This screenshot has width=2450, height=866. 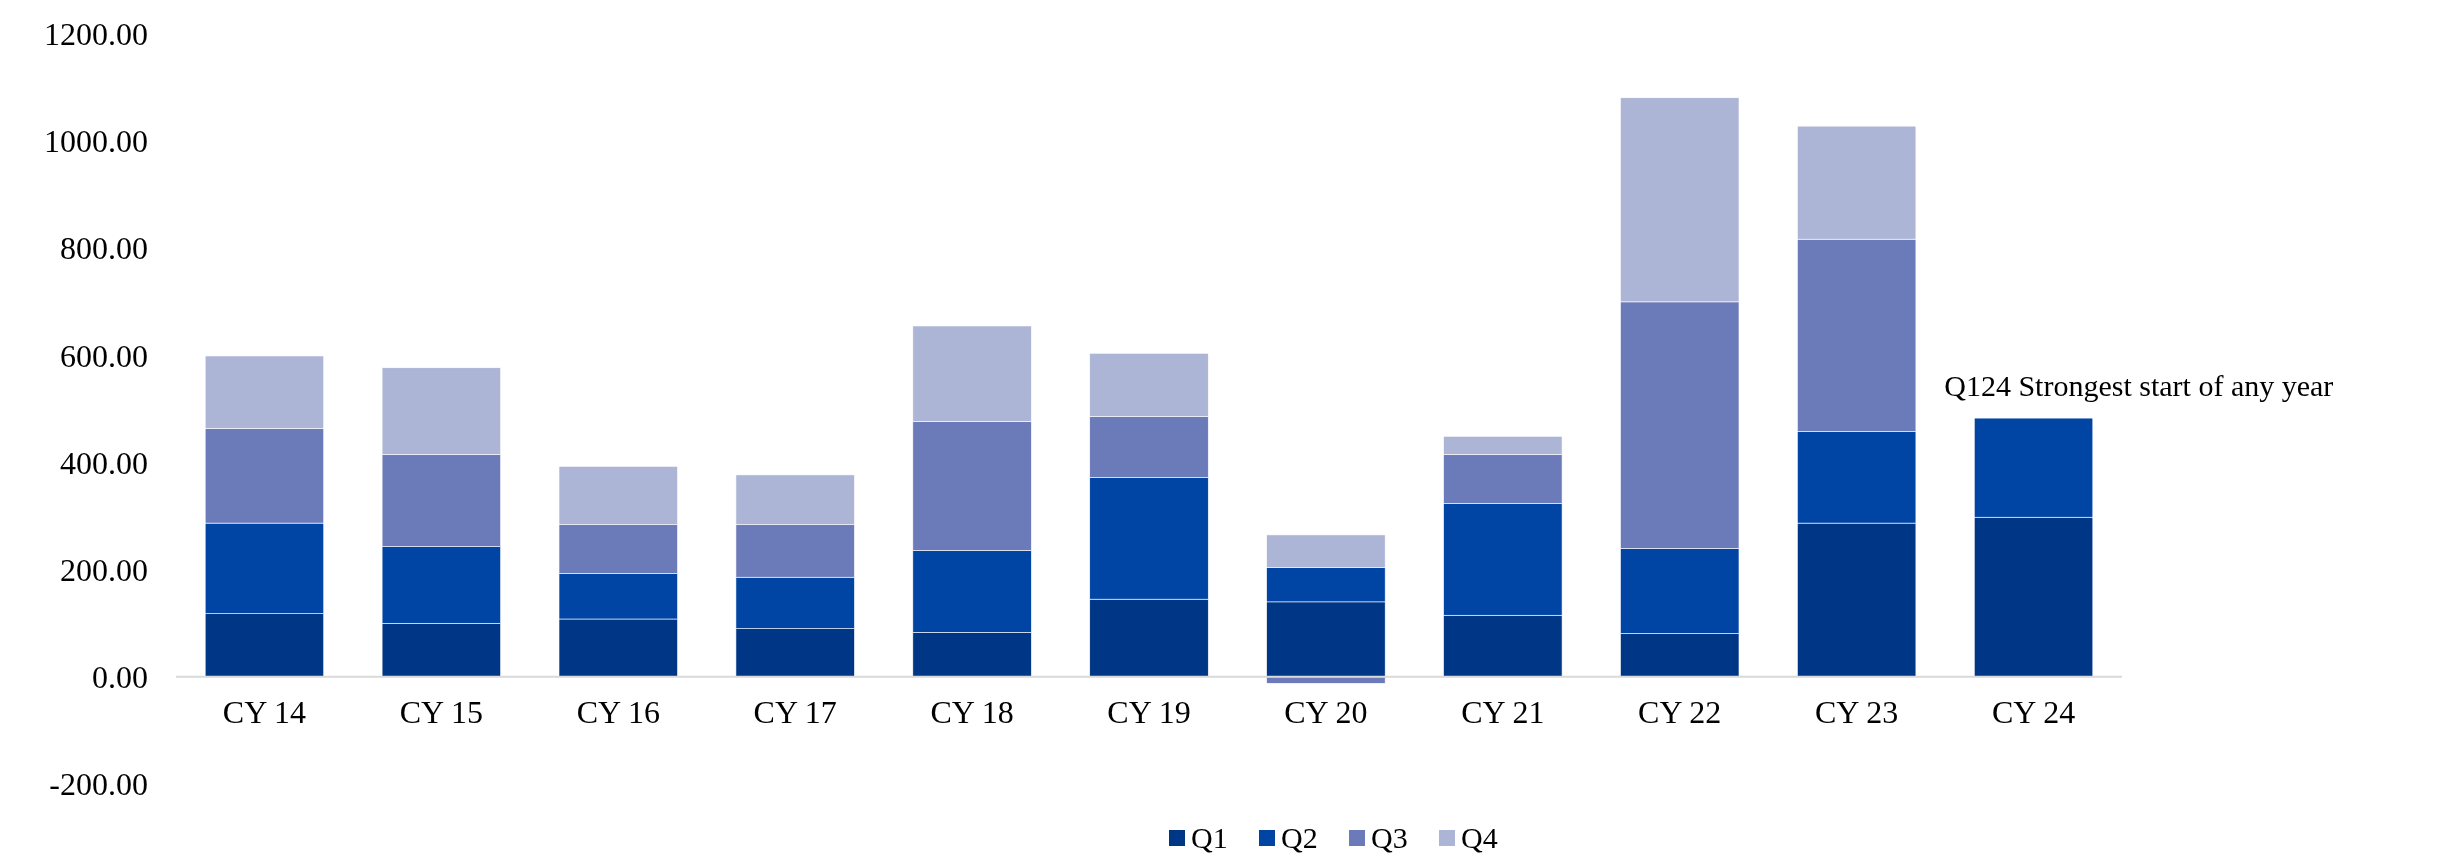 What do you see at coordinates (1479, 837) in the screenshot?
I see `legend-label: Q4` at bounding box center [1479, 837].